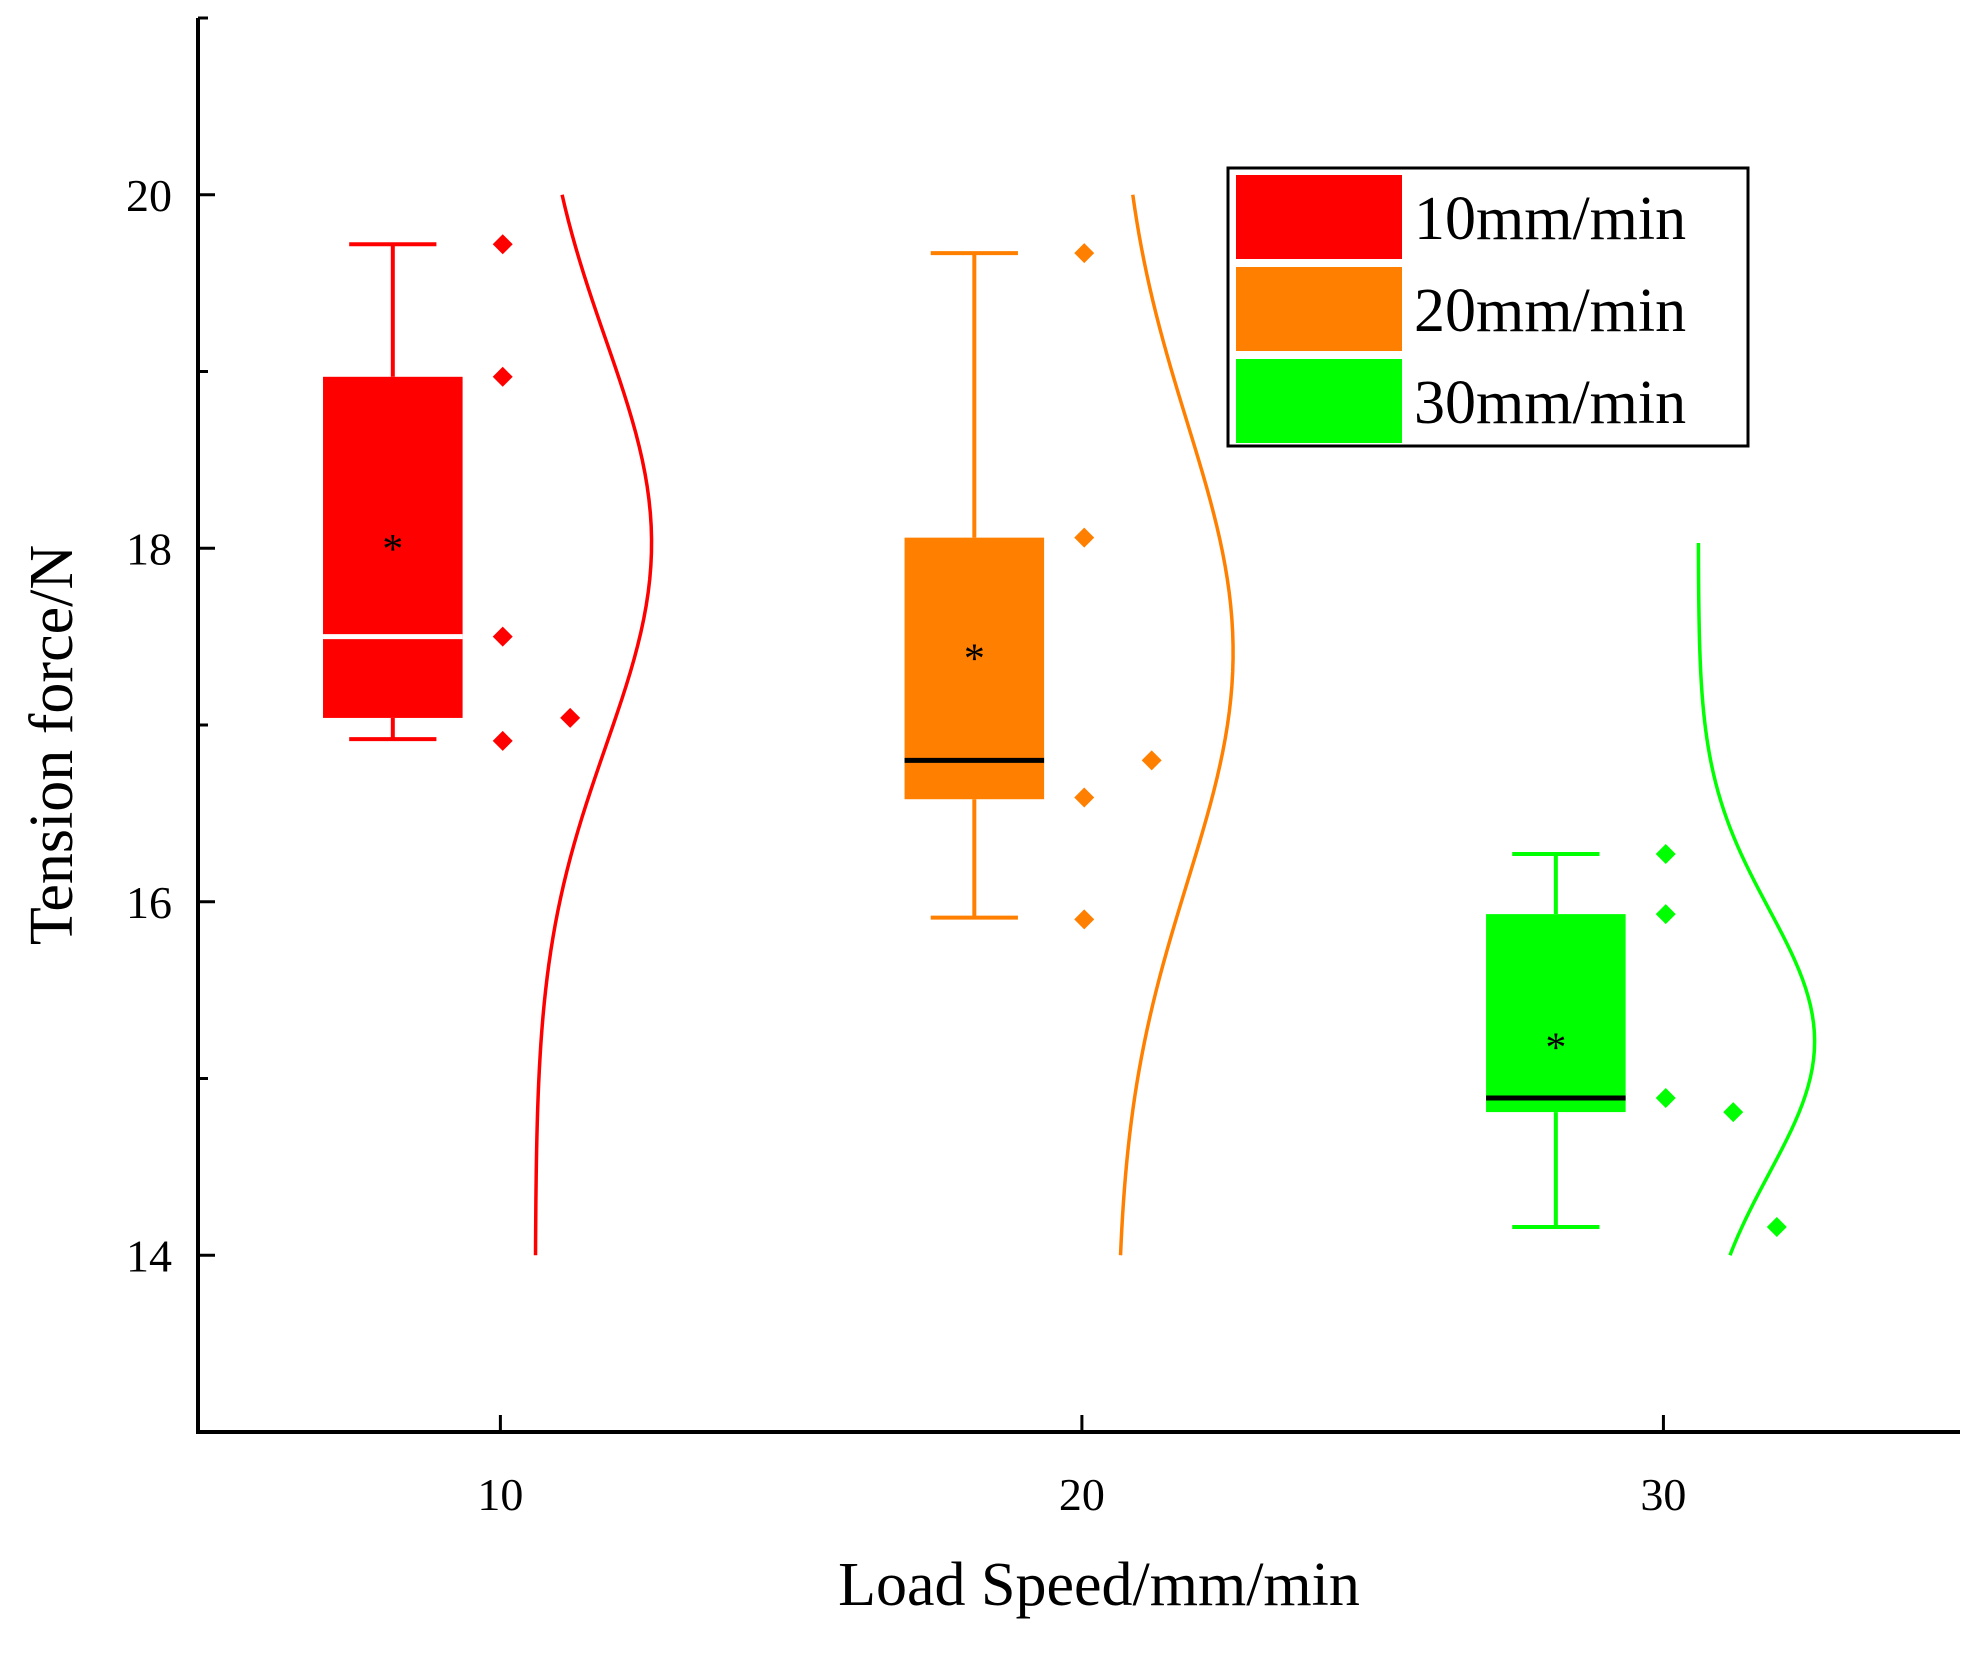 The height and width of the screenshot is (1659, 1975). Describe the element at coordinates (149, 902) in the screenshot. I see `y-tick-label: 16` at that location.